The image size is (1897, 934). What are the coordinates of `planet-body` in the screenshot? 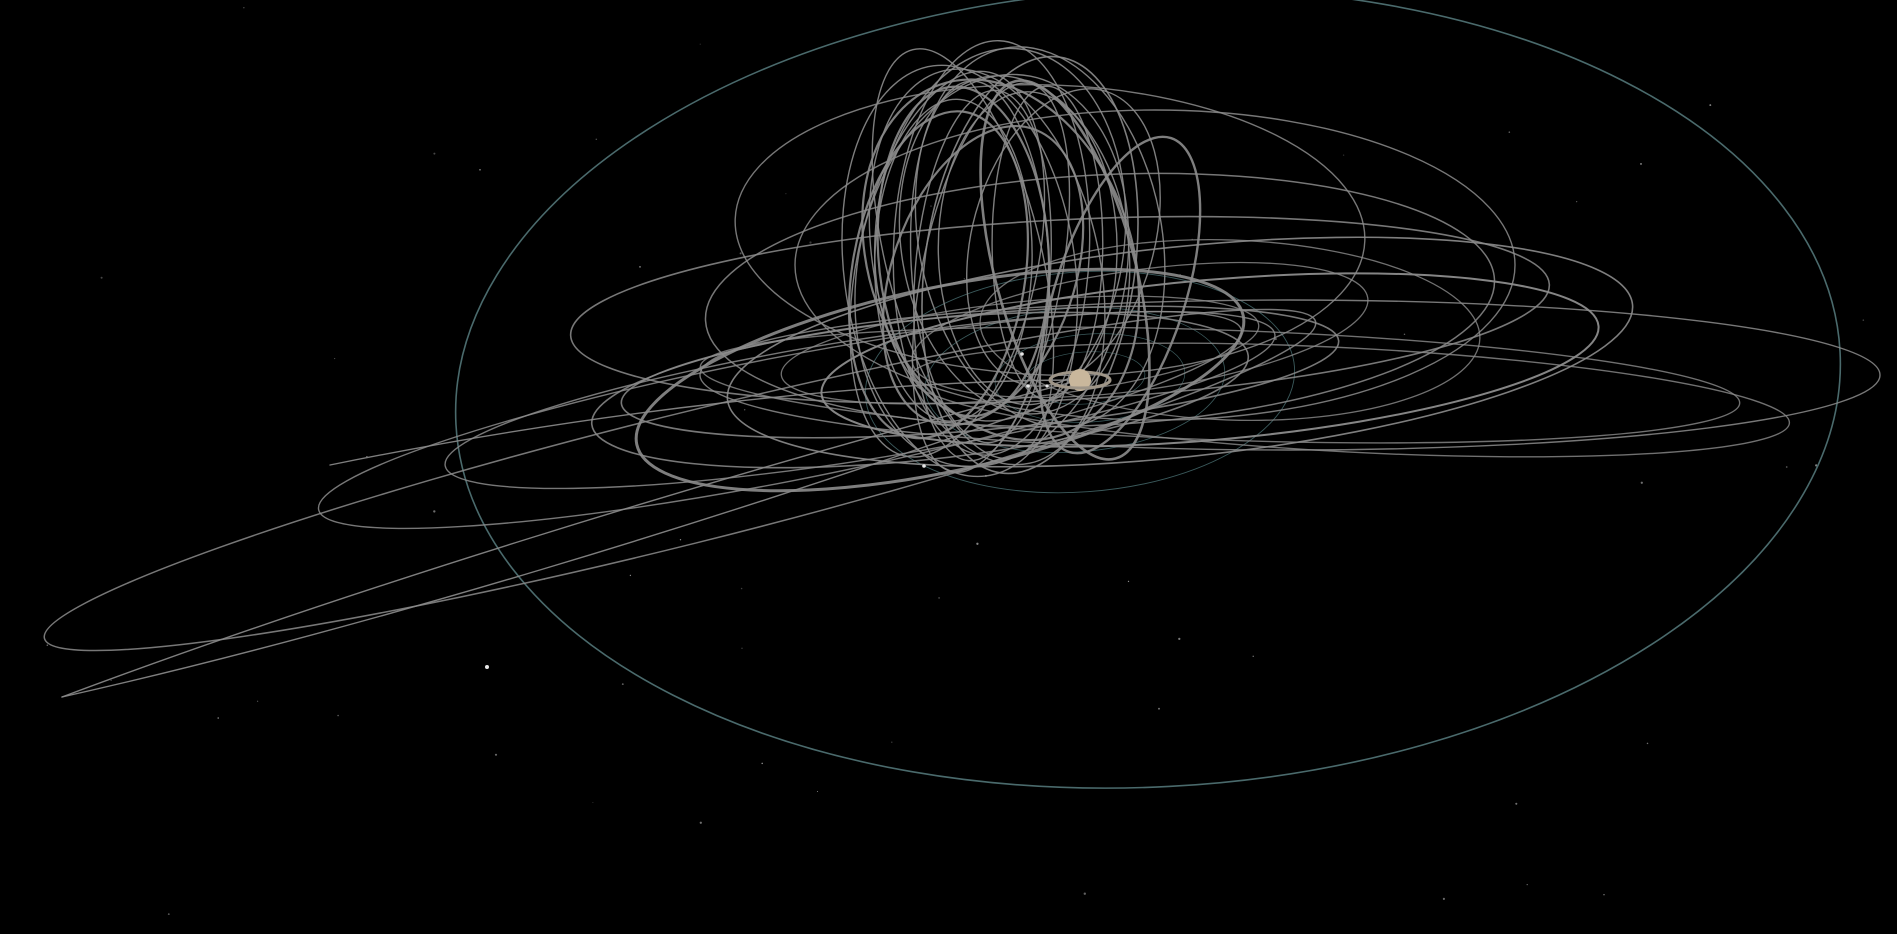 It's located at (1080, 380).